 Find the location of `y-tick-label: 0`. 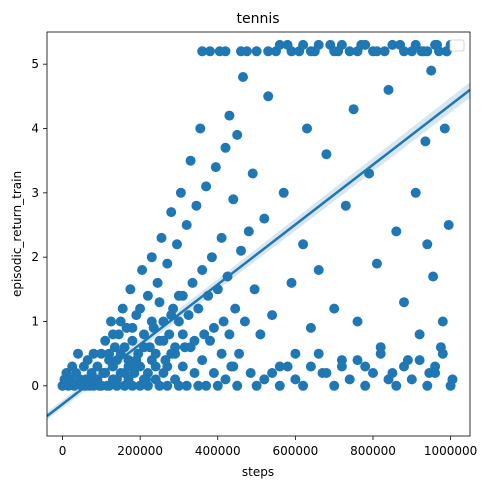

y-tick-label: 0 is located at coordinates (35, 386).